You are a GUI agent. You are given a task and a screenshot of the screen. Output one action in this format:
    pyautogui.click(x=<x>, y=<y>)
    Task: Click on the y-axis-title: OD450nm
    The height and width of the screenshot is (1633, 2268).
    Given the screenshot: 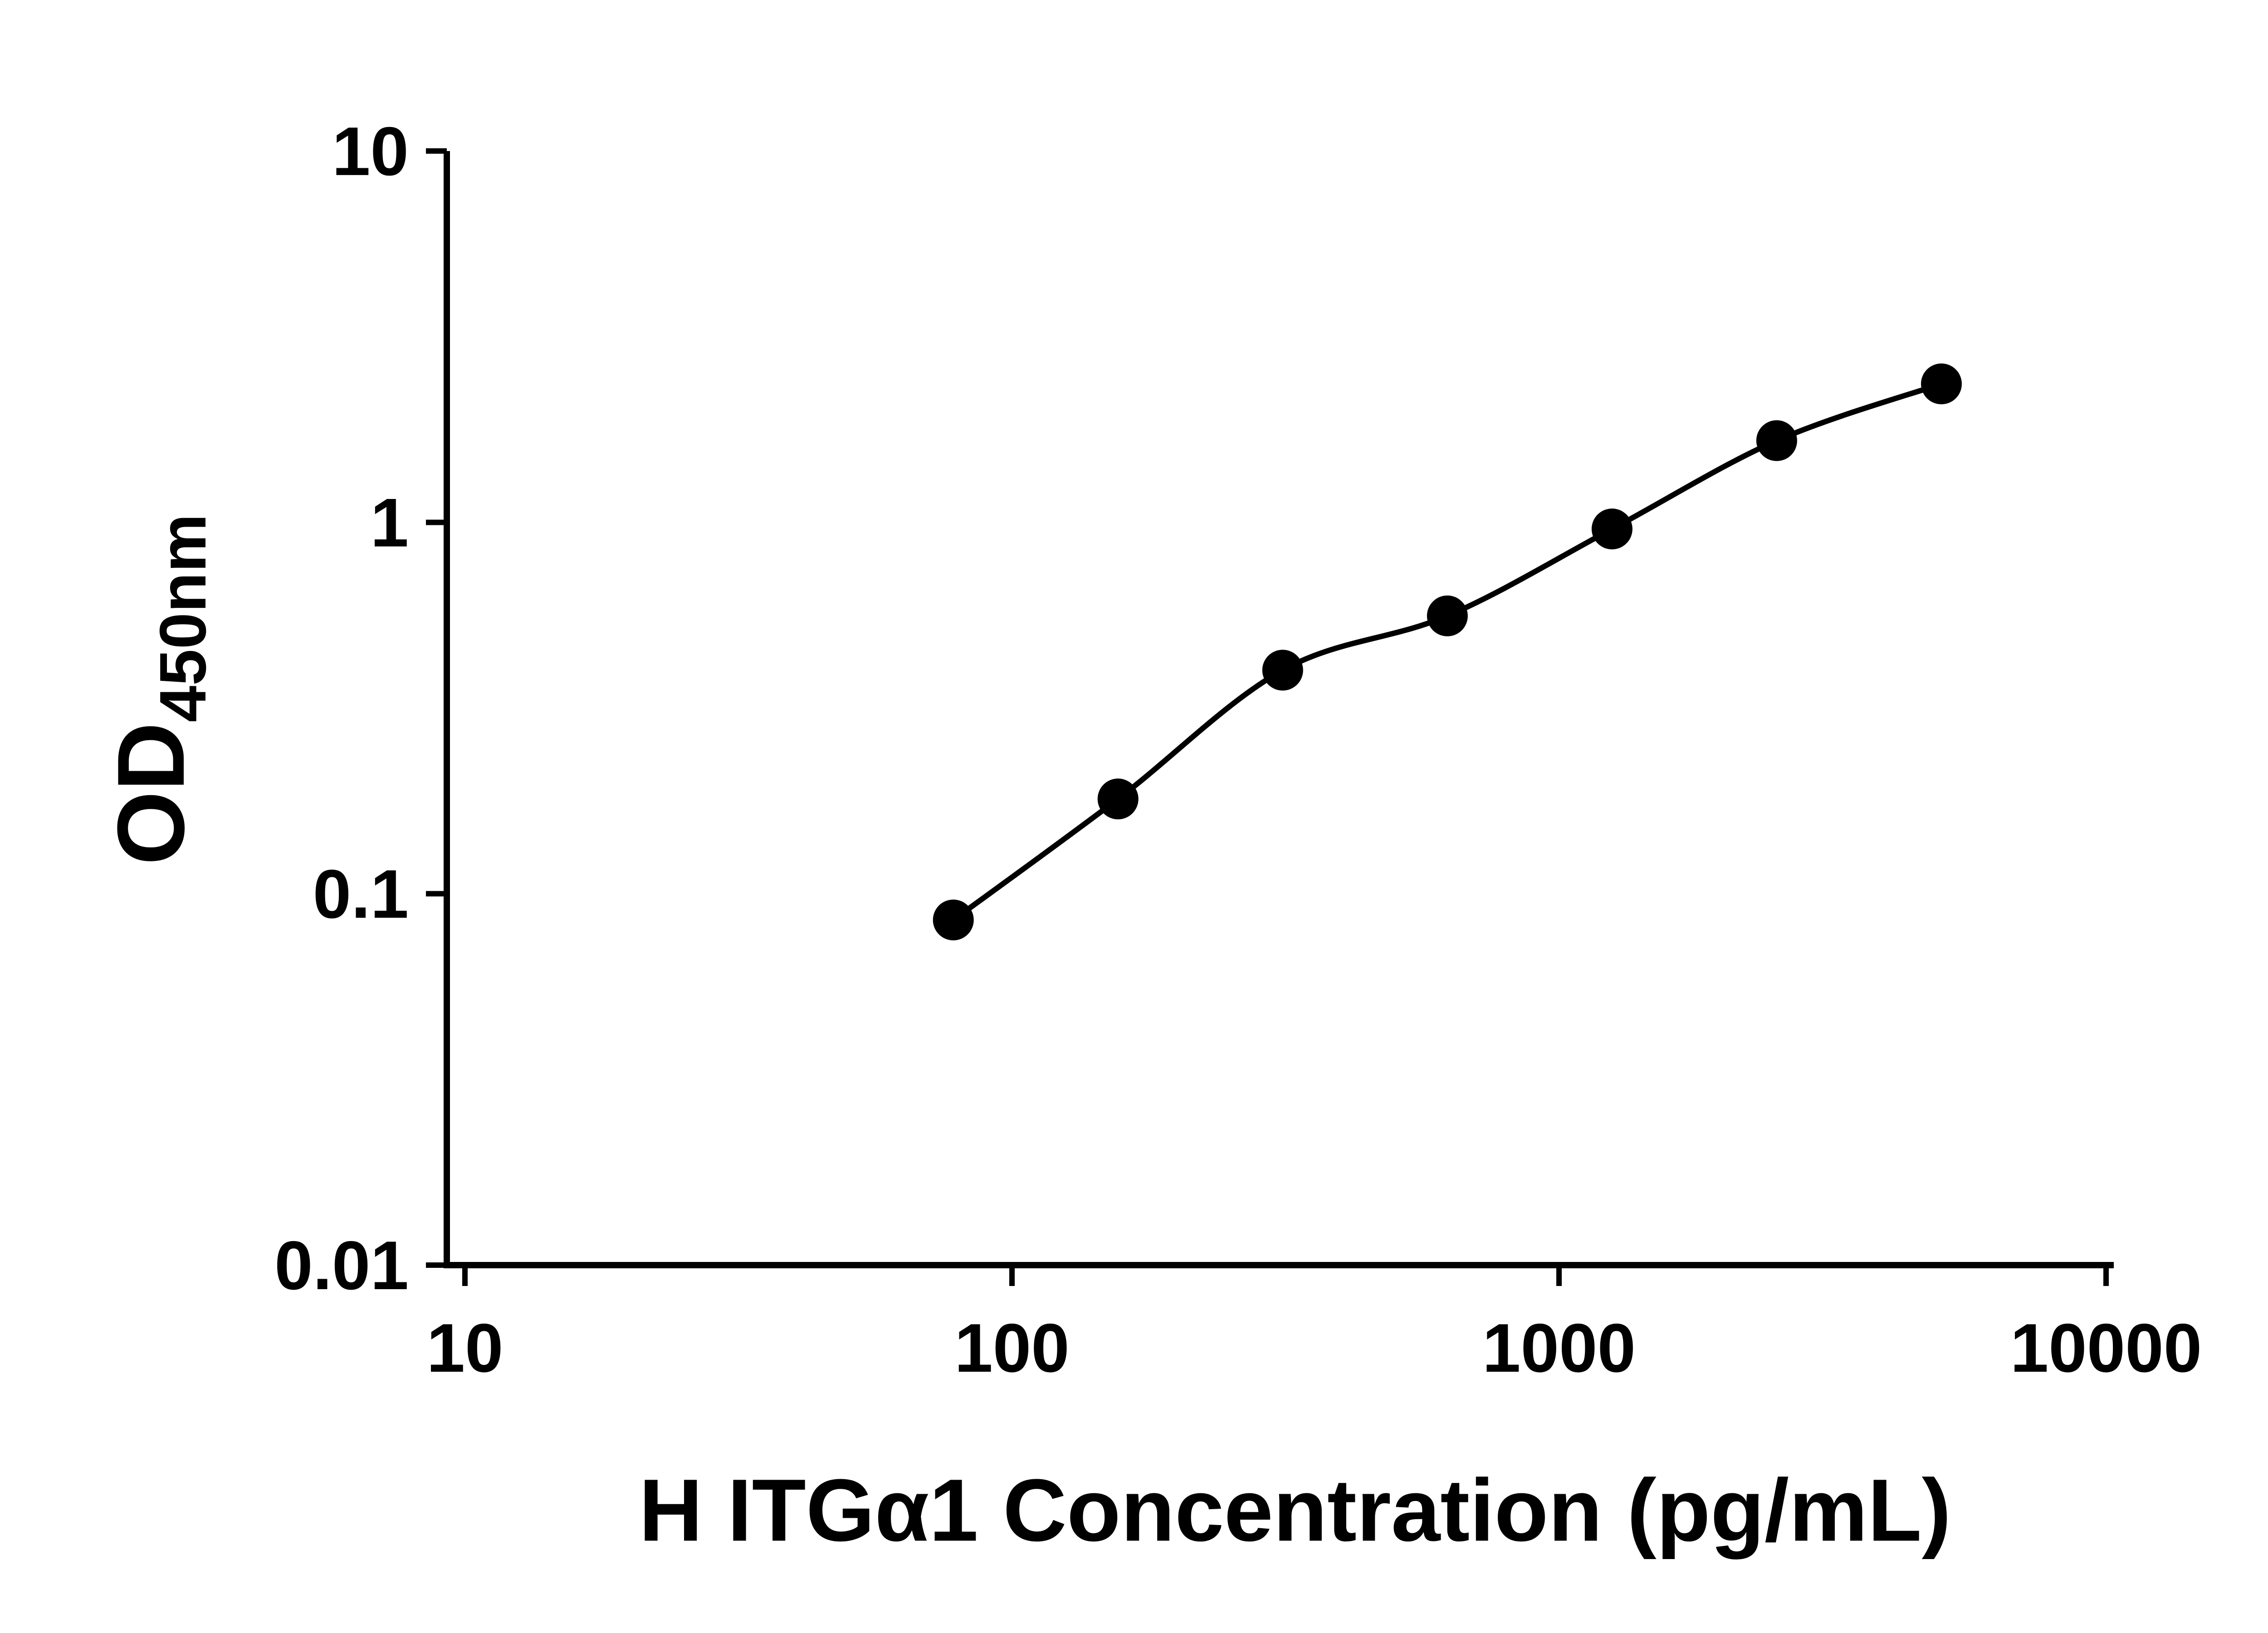 What is the action you would take?
    pyautogui.click(x=159, y=689)
    